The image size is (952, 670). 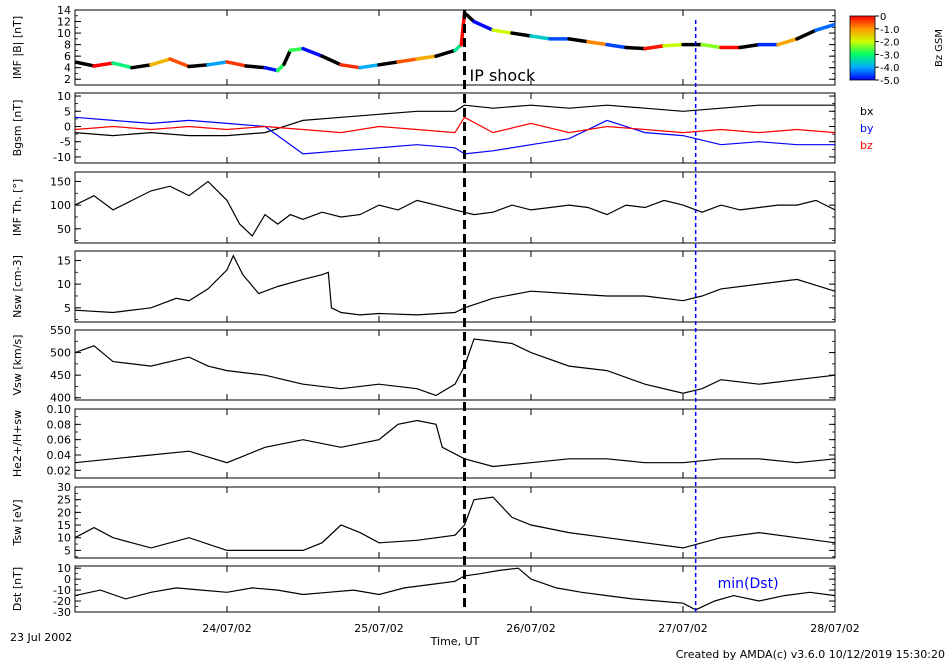 What do you see at coordinates (890, 55) in the screenshot?
I see `colorbar-tick-label: -3.0` at bounding box center [890, 55].